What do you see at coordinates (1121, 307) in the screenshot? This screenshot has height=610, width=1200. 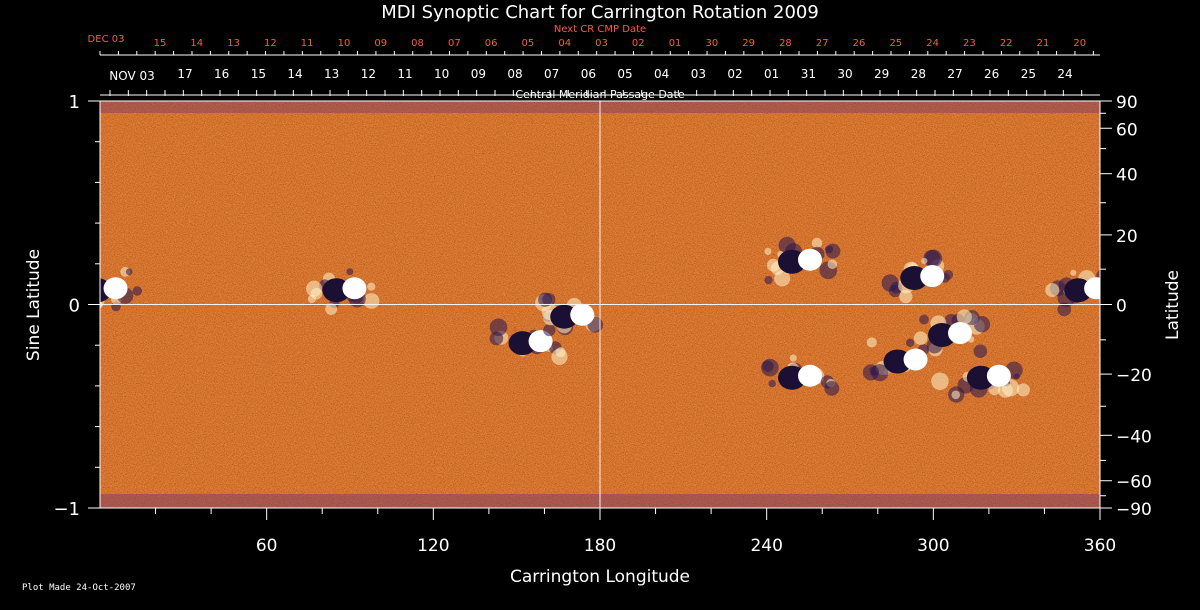 I see `y-right-tick-label: 0` at bounding box center [1121, 307].